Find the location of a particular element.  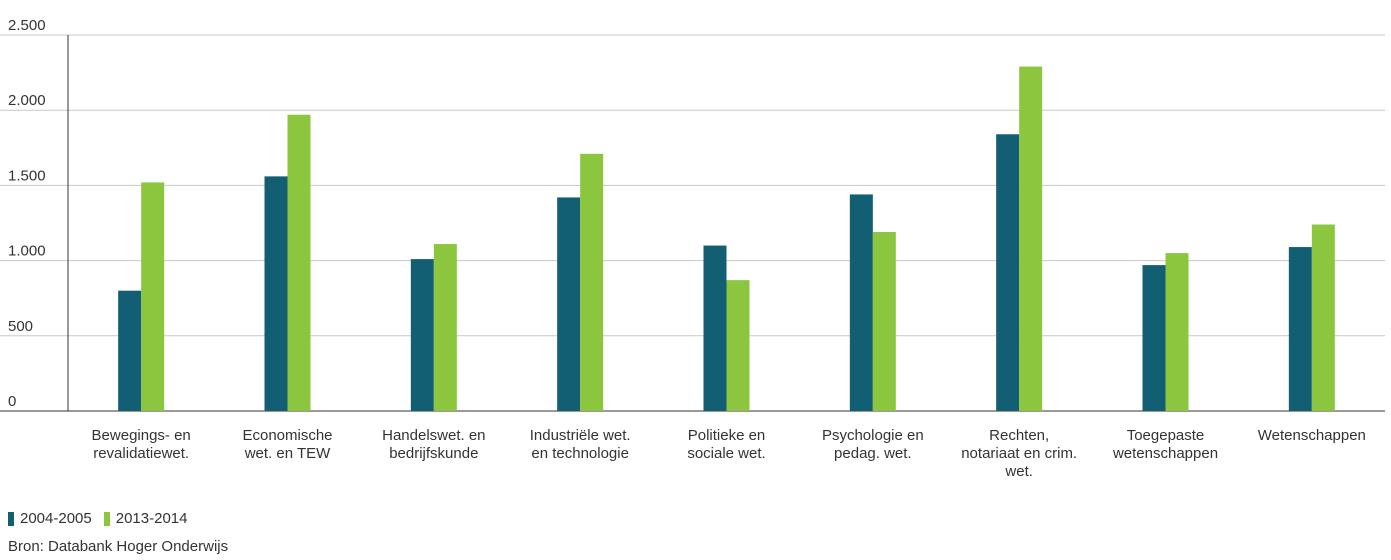

legend: 2004-2005 2013-2014 is located at coordinates (103, 518).